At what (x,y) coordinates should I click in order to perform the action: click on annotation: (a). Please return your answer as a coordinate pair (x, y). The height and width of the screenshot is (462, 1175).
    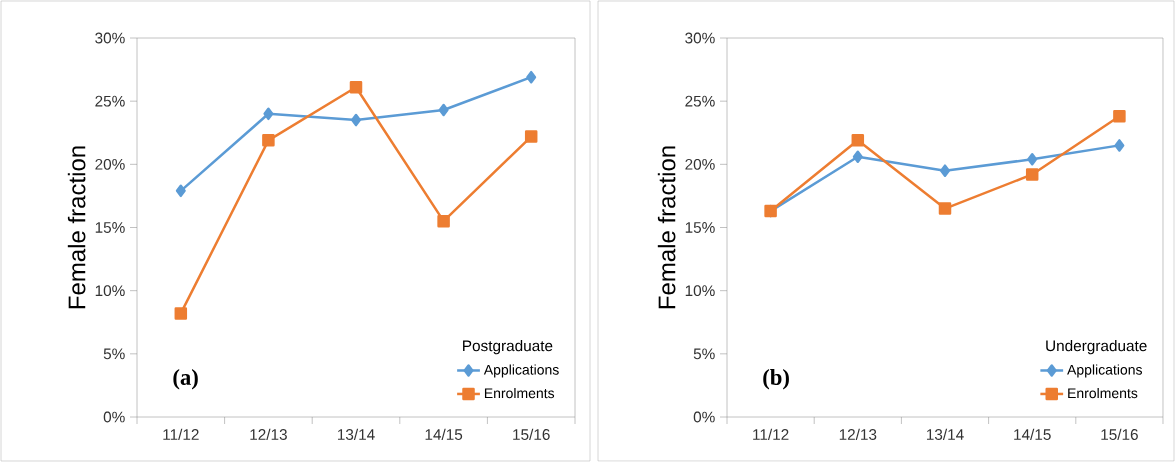
    Looking at the image, I should click on (185, 379).